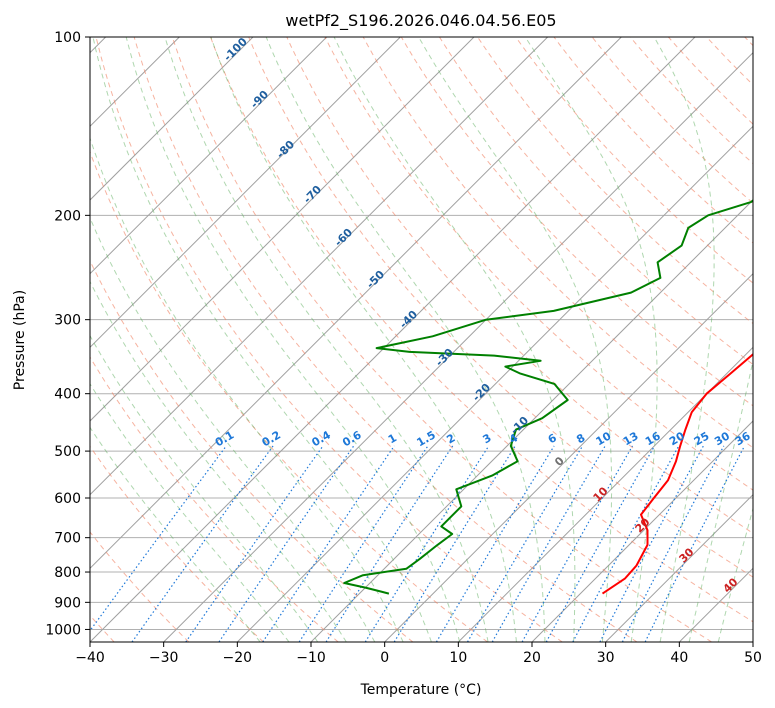 The height and width of the screenshot is (708, 775). I want to click on y-tick-label: 700, so click(67, 539).